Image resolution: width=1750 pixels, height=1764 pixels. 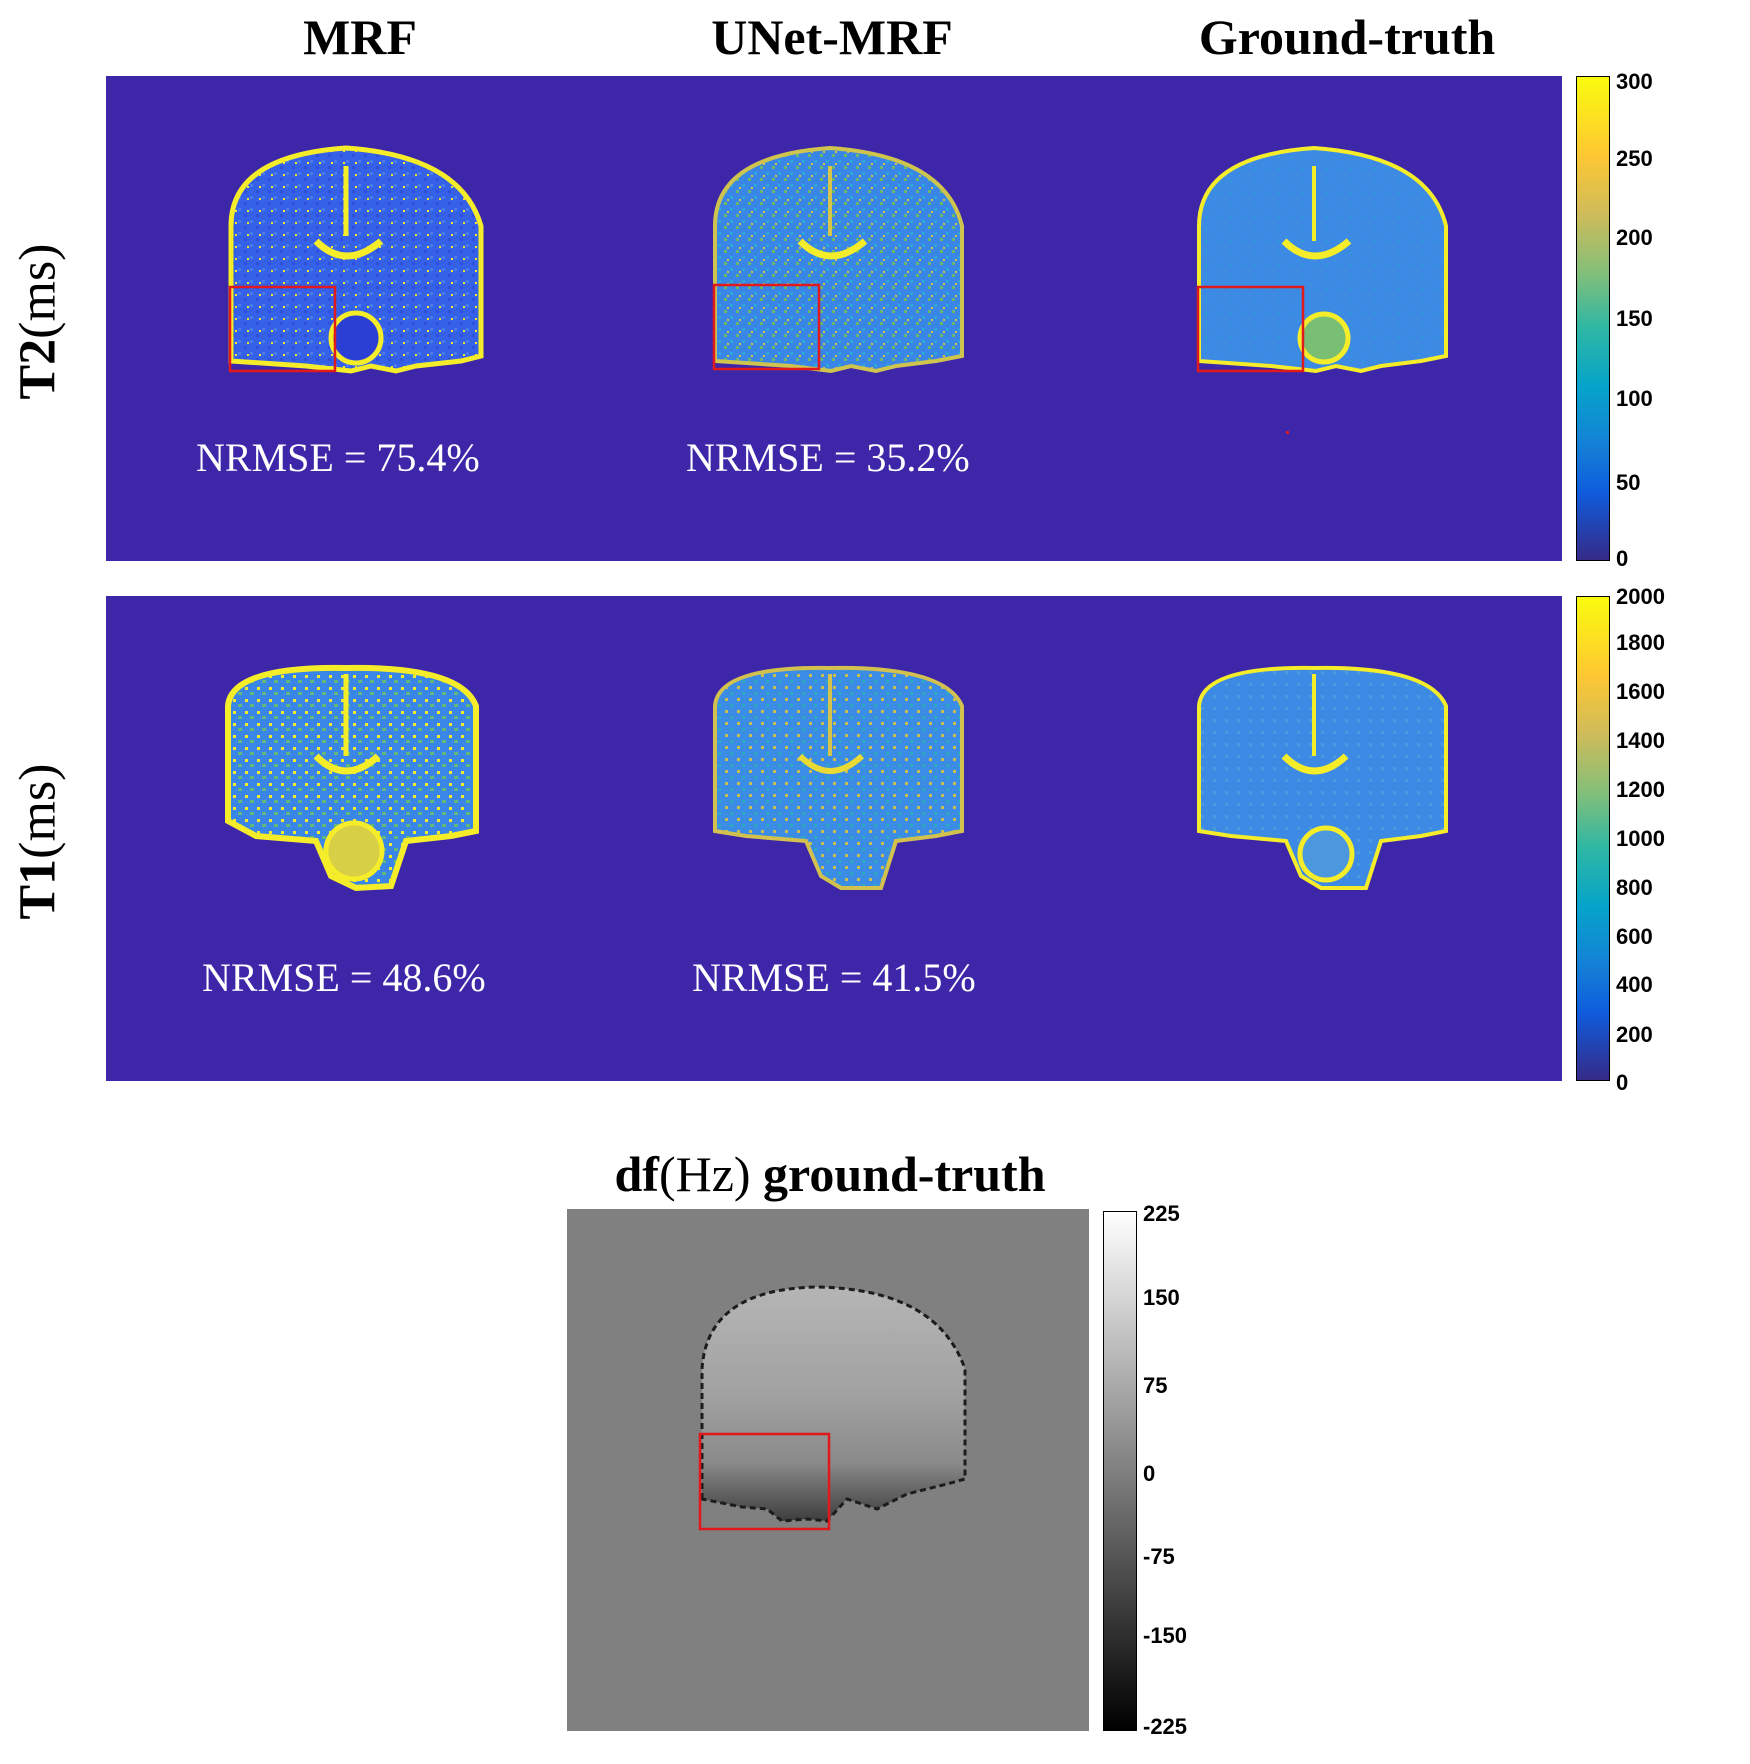 I want to click on t2-gt-roi-box, so click(x=1250, y=329).